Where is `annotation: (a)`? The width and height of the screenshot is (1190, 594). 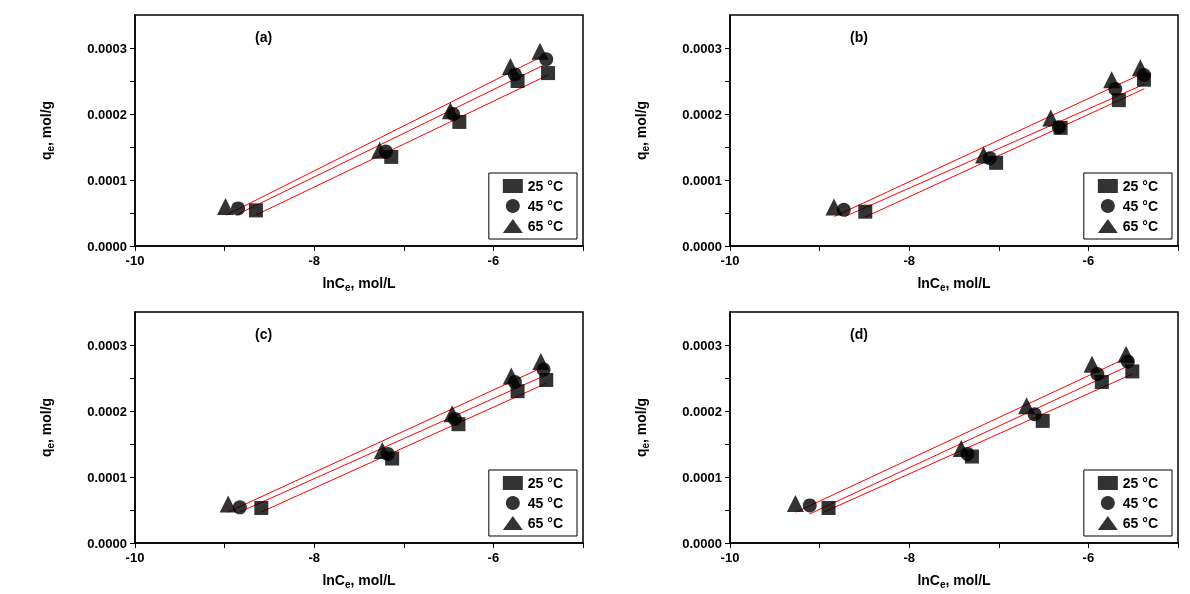 annotation: (a) is located at coordinates (264, 37).